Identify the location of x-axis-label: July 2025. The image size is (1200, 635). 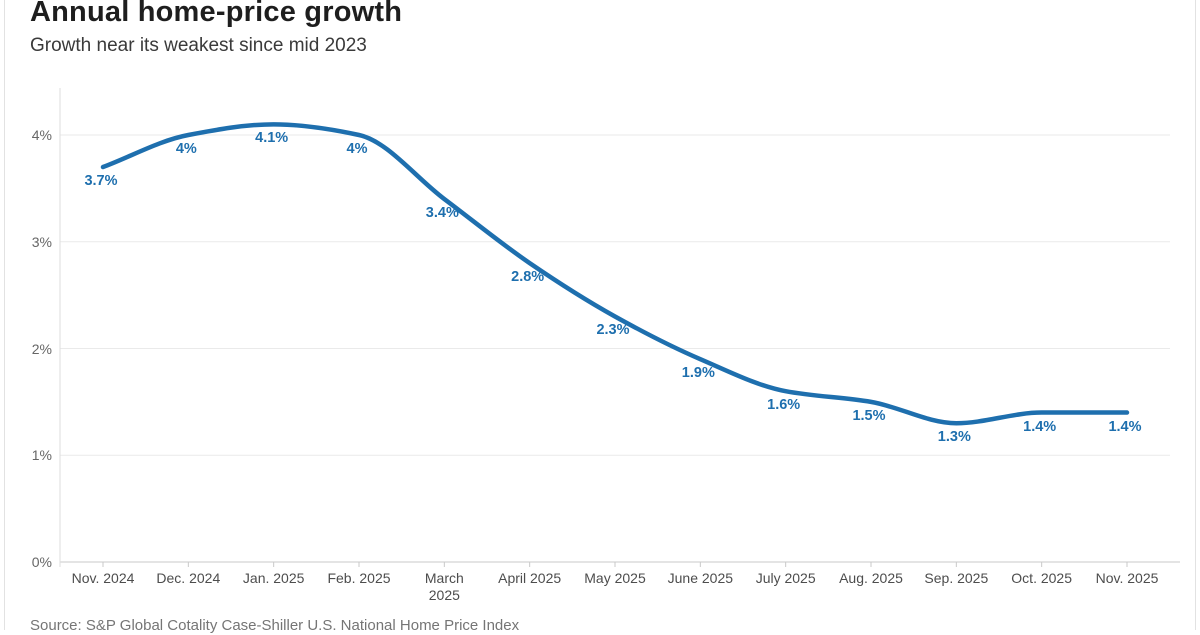
(785, 578).